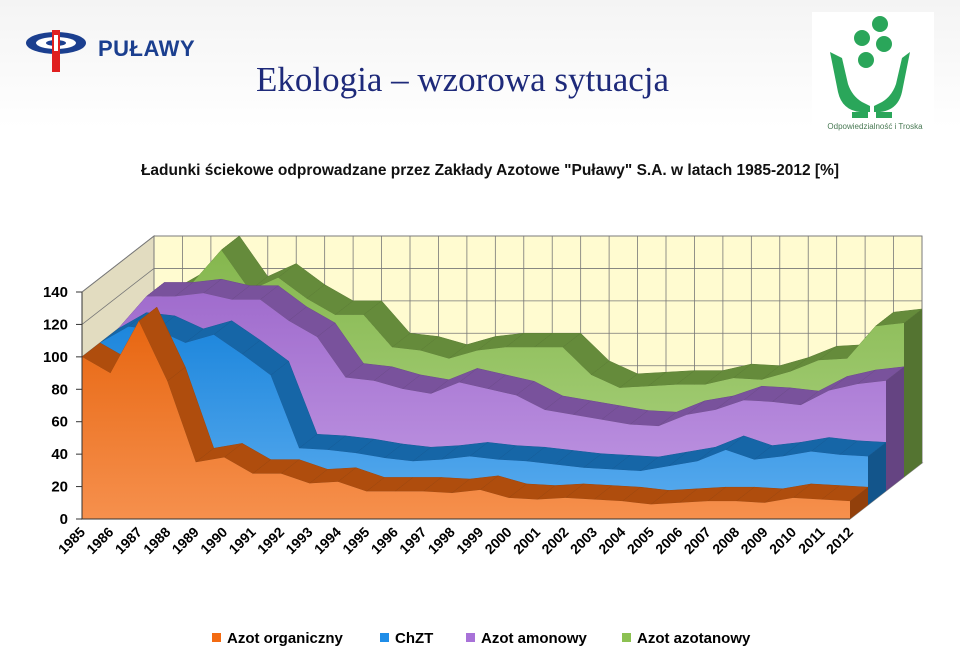  I want to click on x-tick-label: 1997, so click(412, 540).